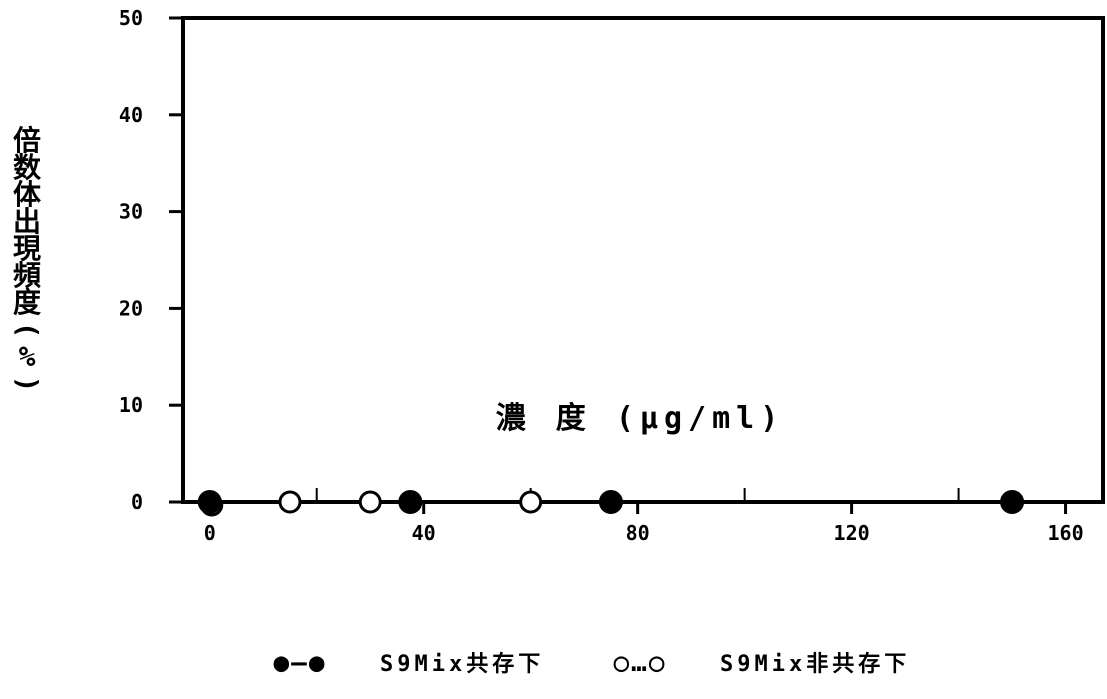 The image size is (1107, 699). I want to click on y-tick-label: 30, so click(131, 212).